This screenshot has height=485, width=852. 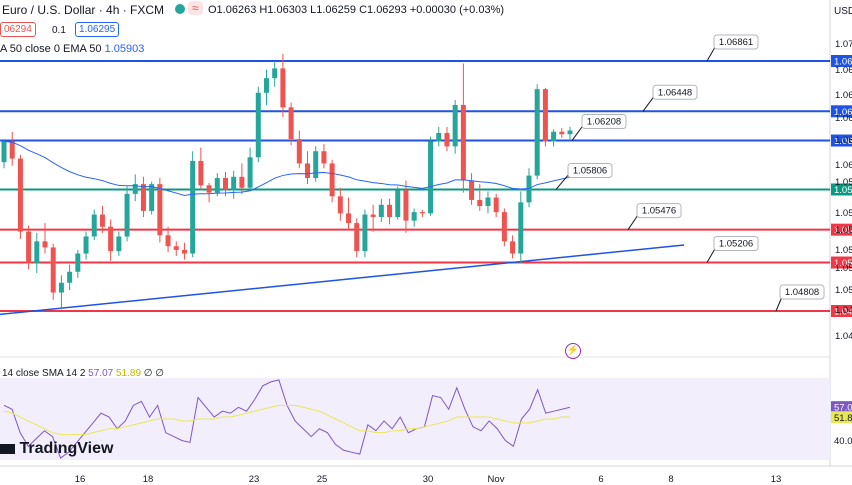 I want to click on rsi-axis-label: 57.0, so click(x=843, y=408).